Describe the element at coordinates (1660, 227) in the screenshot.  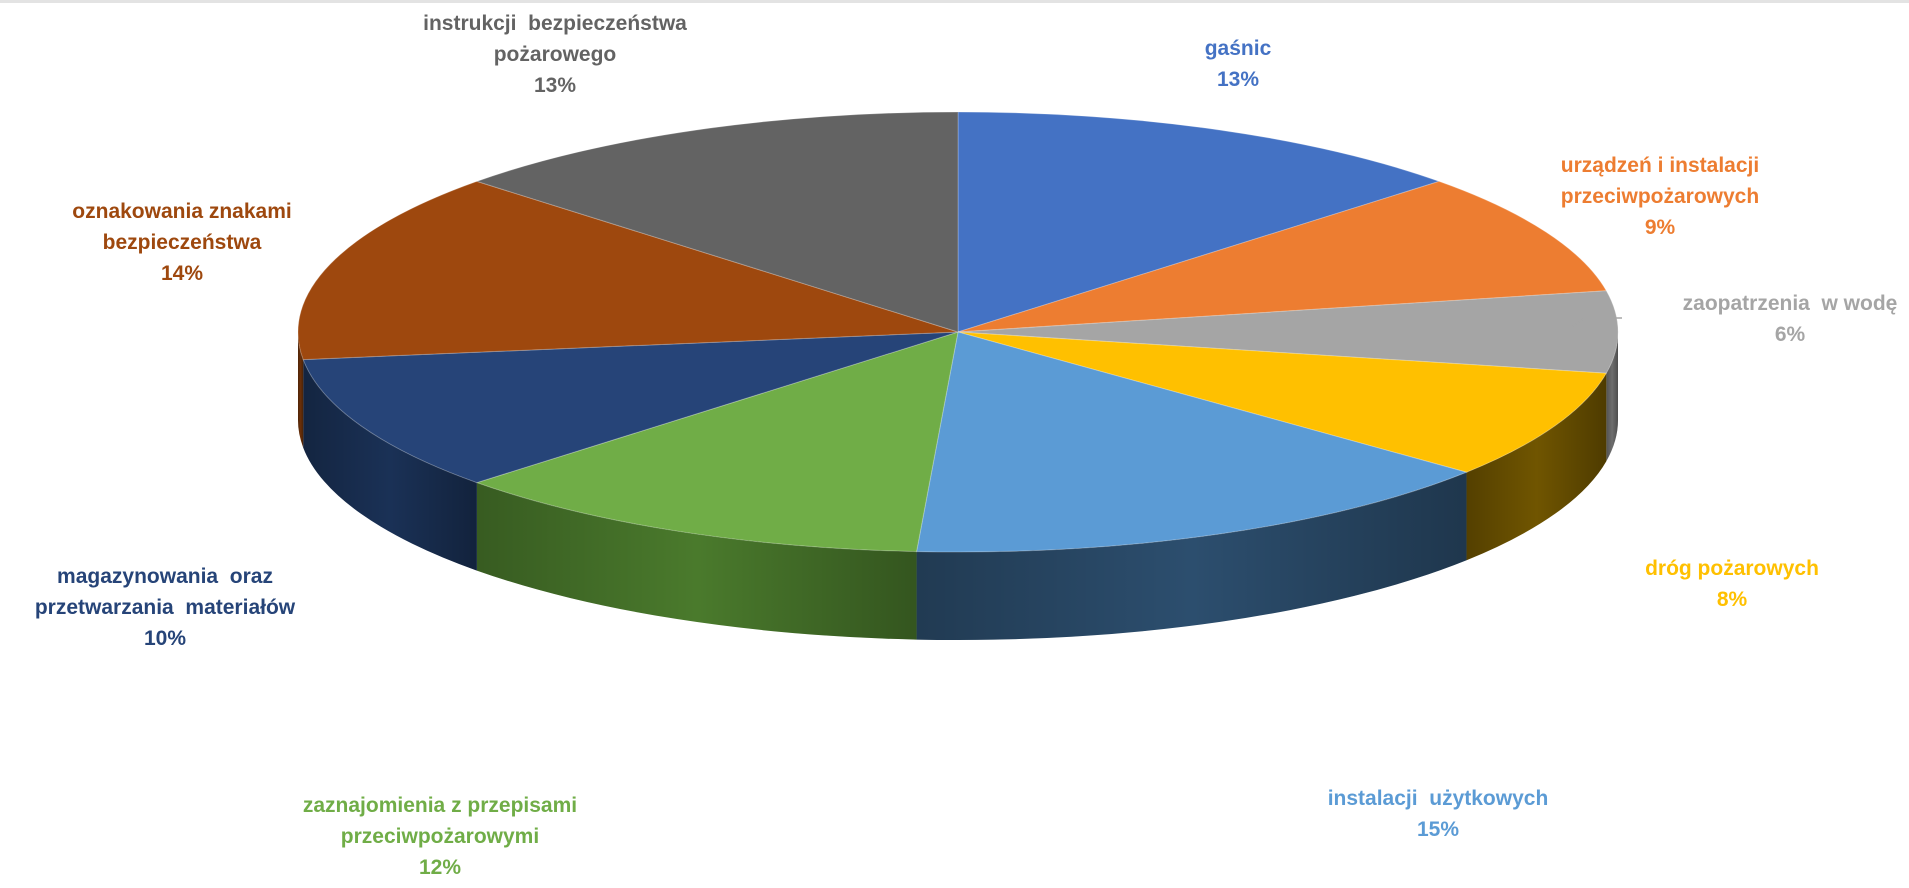
I see `slice-percent-label-2: 9%` at that location.